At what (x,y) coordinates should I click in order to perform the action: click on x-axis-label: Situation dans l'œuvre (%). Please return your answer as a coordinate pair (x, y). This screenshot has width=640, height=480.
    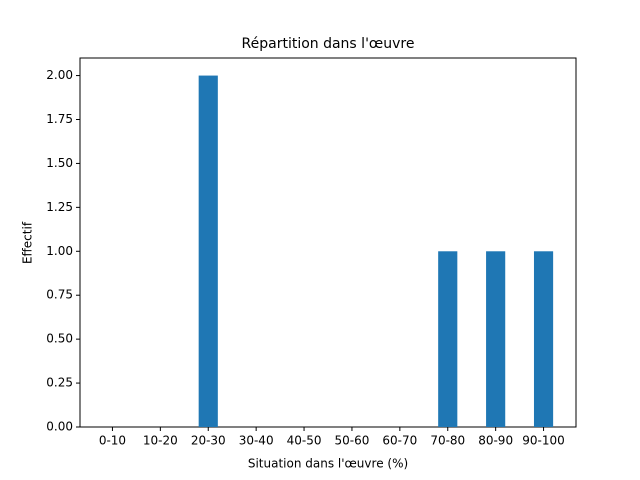
    Looking at the image, I should click on (328, 464).